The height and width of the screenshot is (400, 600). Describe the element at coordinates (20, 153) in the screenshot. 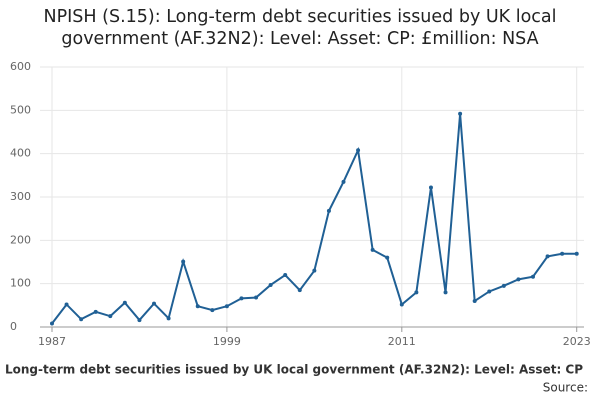

I see `y-tick-label: 400` at that location.